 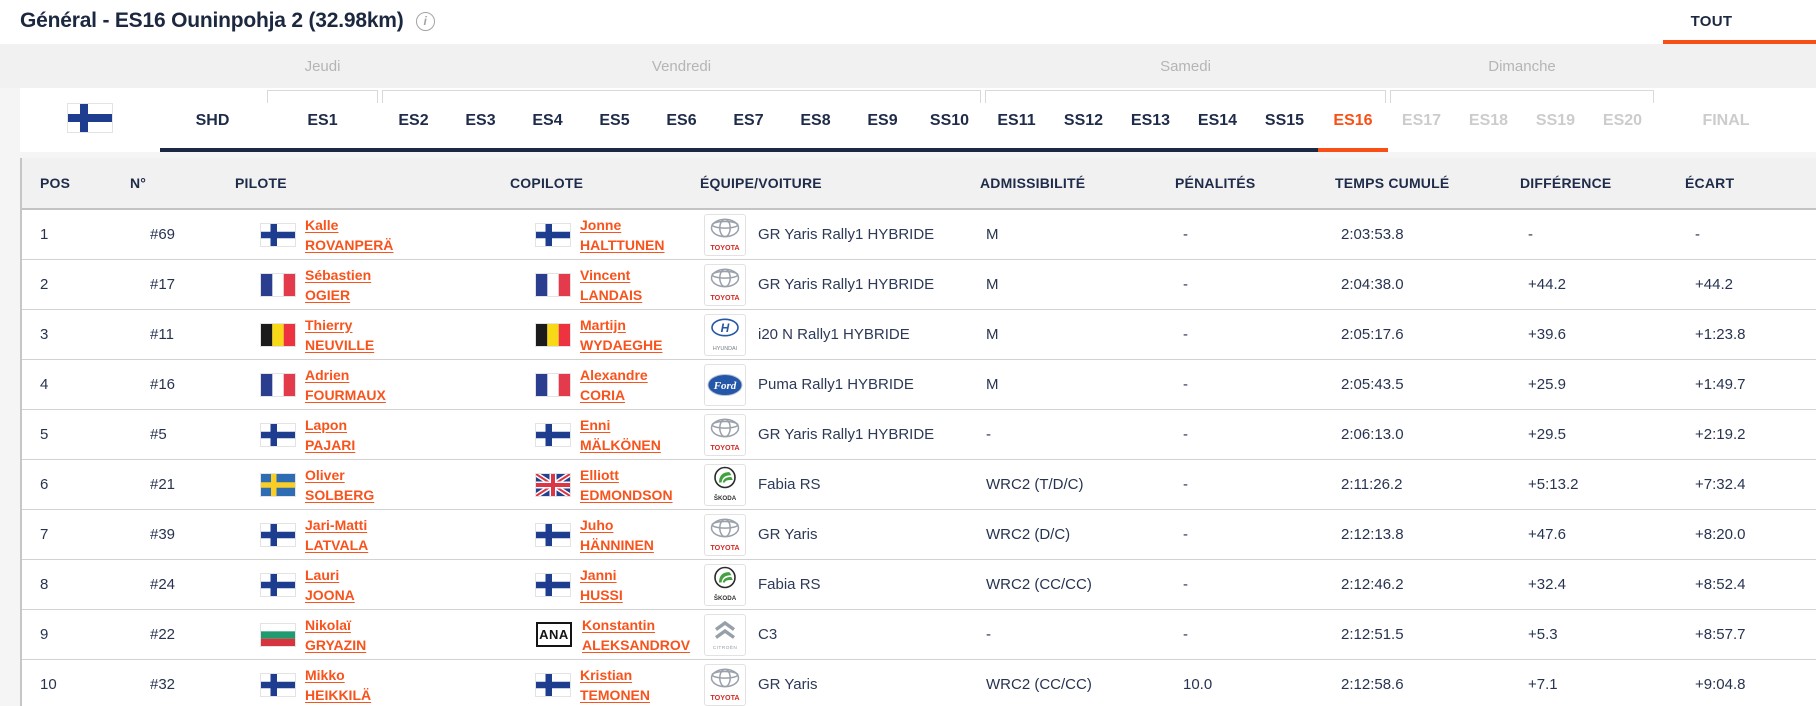 I want to click on svg-text: ŠKODA, so click(x=725, y=498).